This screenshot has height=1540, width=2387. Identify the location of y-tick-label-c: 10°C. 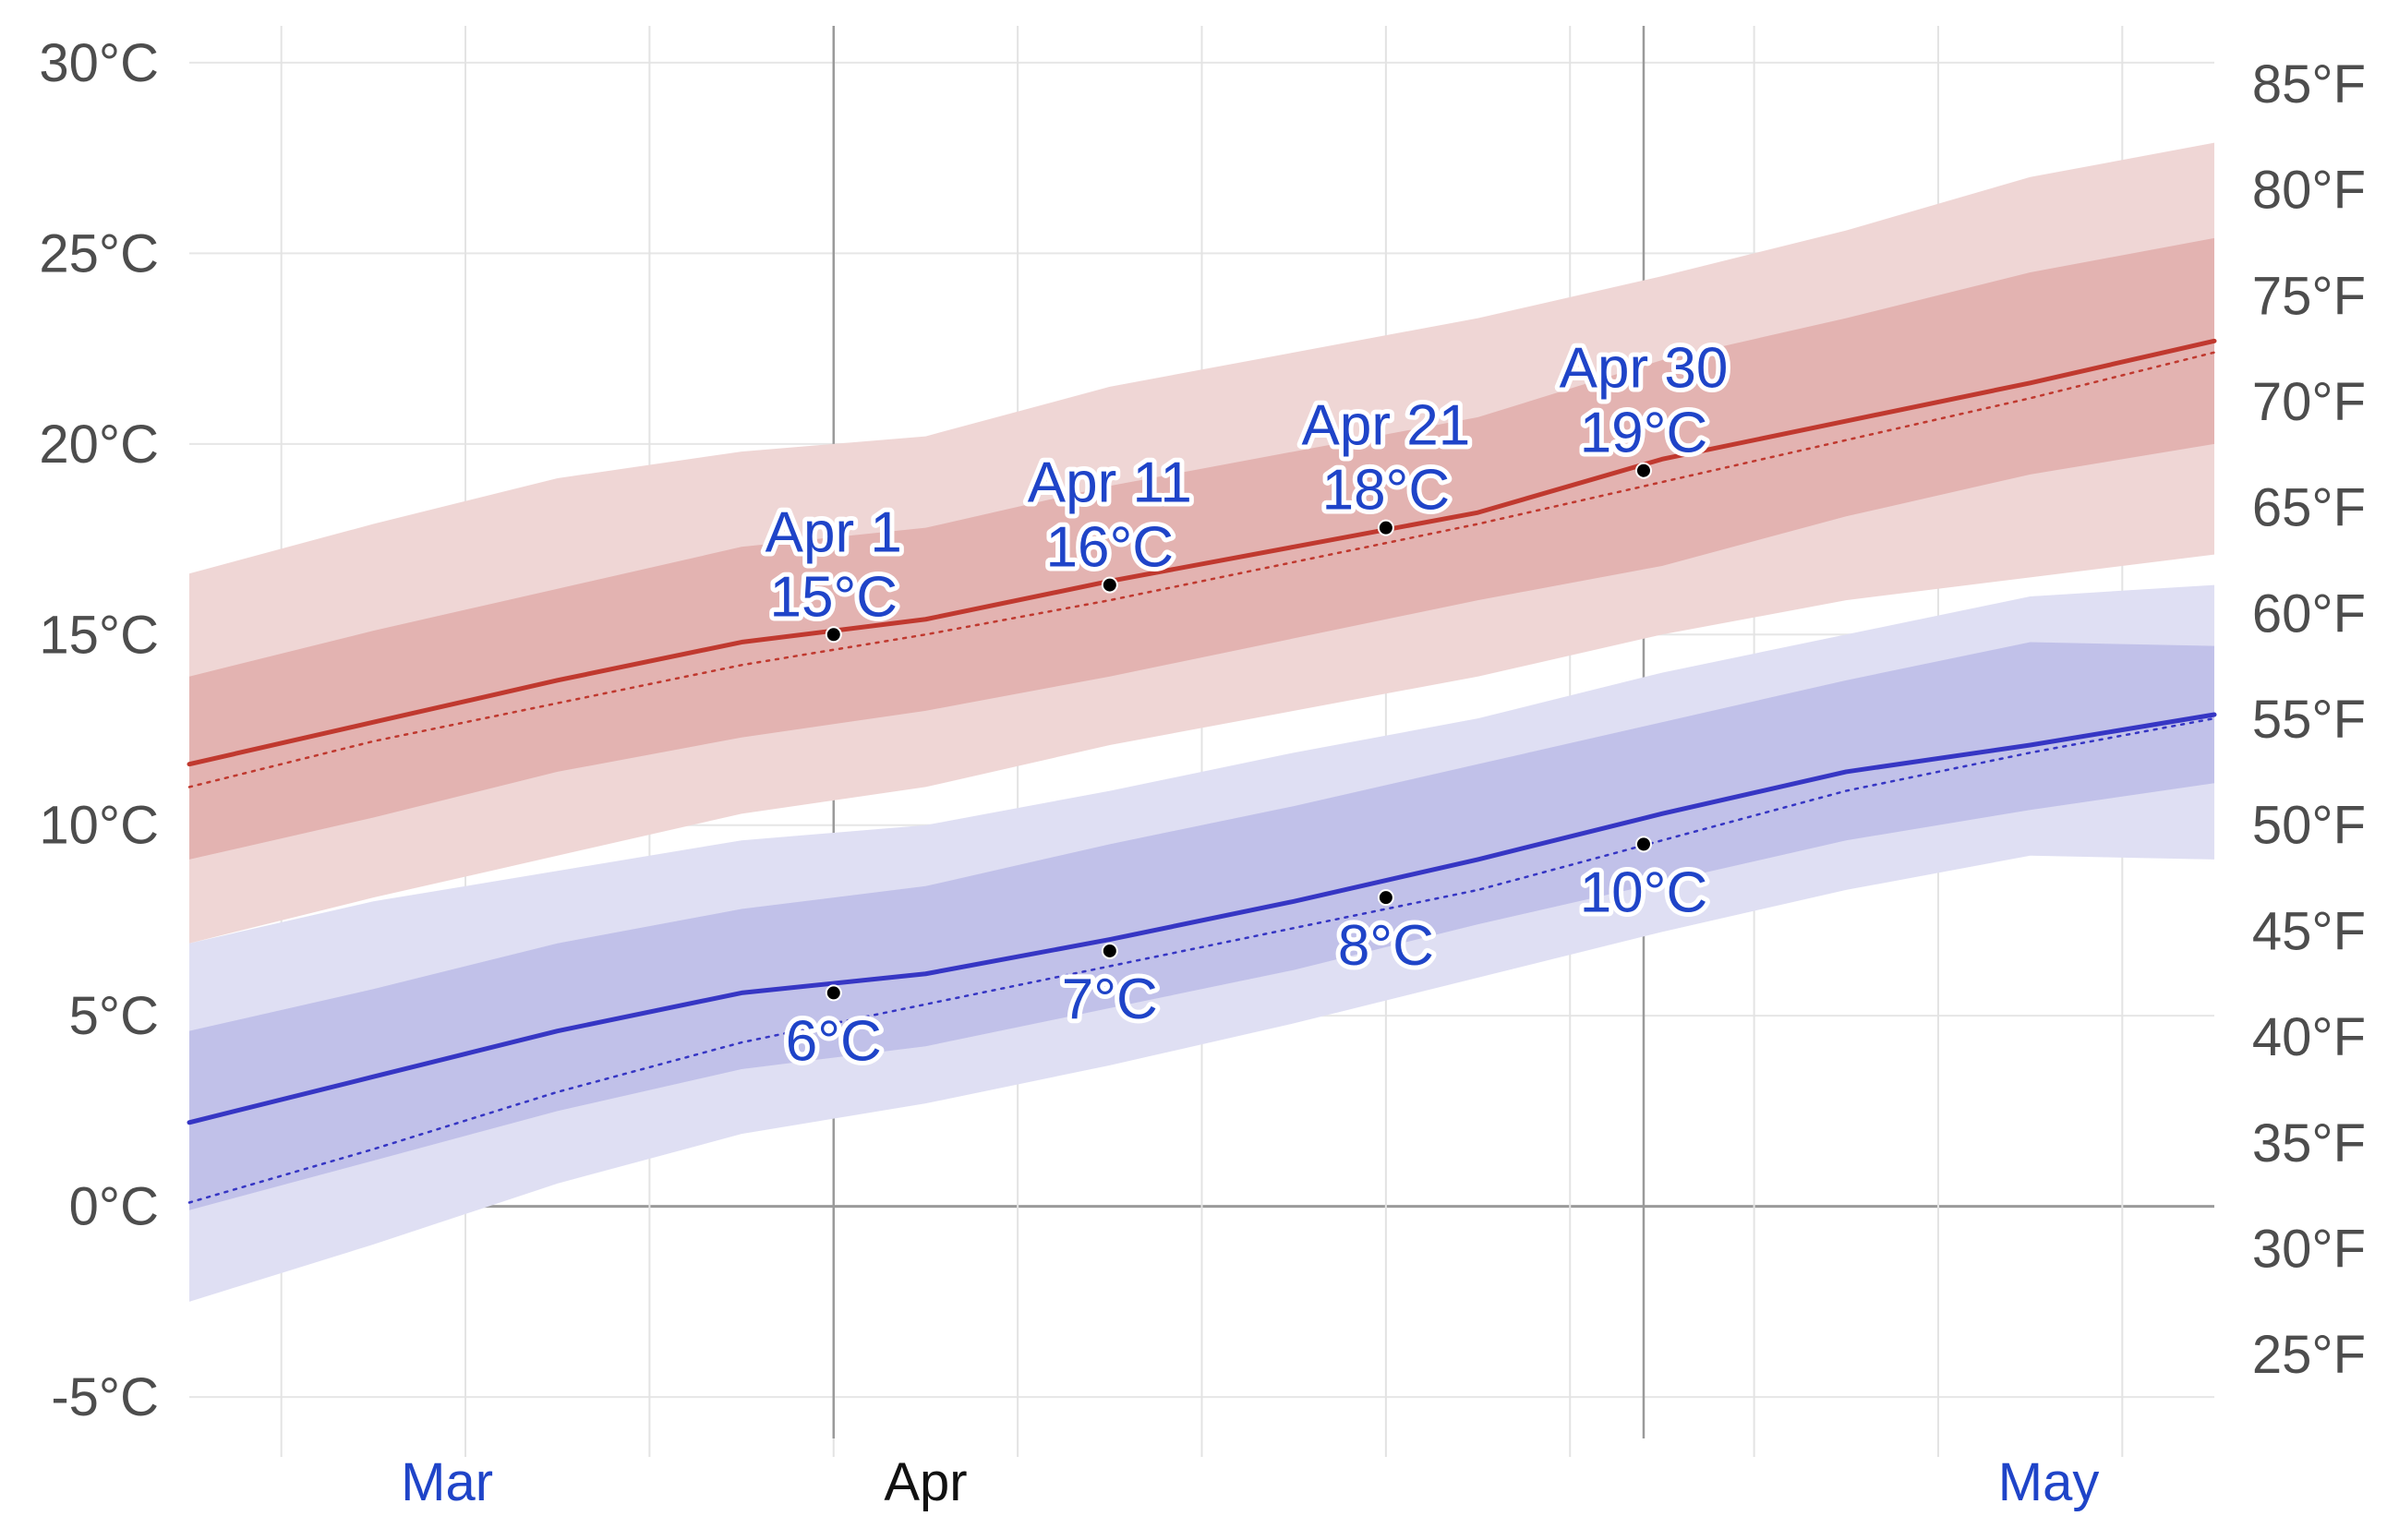
(99, 826).